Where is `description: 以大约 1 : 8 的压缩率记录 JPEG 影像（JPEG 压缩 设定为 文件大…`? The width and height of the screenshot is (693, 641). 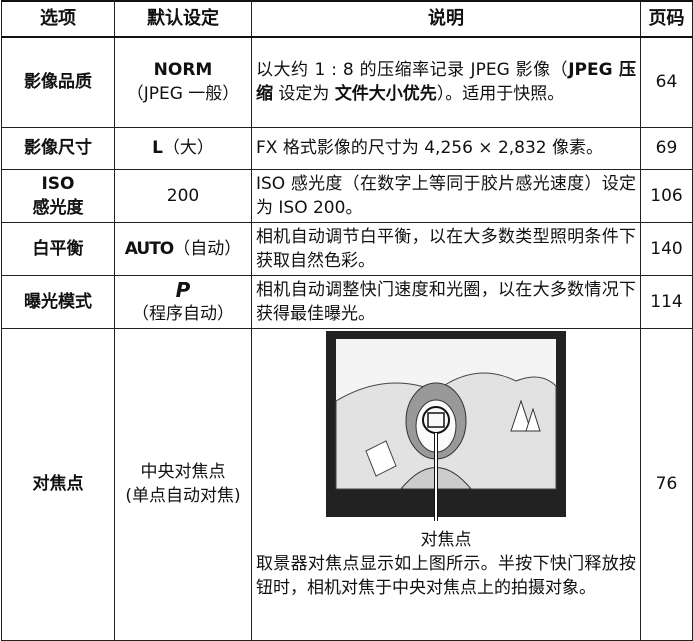 description: 以大约 1 : 8 的压缩率记录 JPEG 影像（JPEG 压缩 设定为 文件大… is located at coordinates (446, 82).